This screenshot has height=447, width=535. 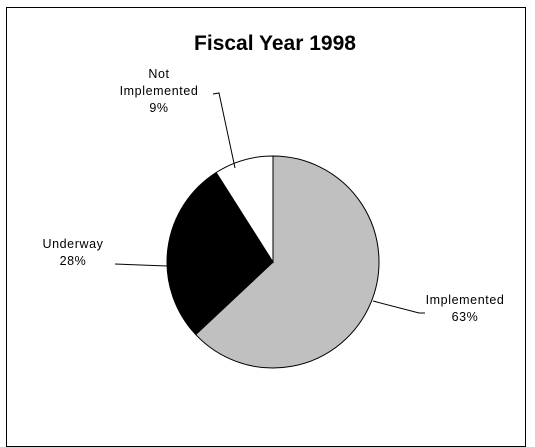 What do you see at coordinates (244, 209) in the screenshot?
I see `pie-slice-not-implemented` at bounding box center [244, 209].